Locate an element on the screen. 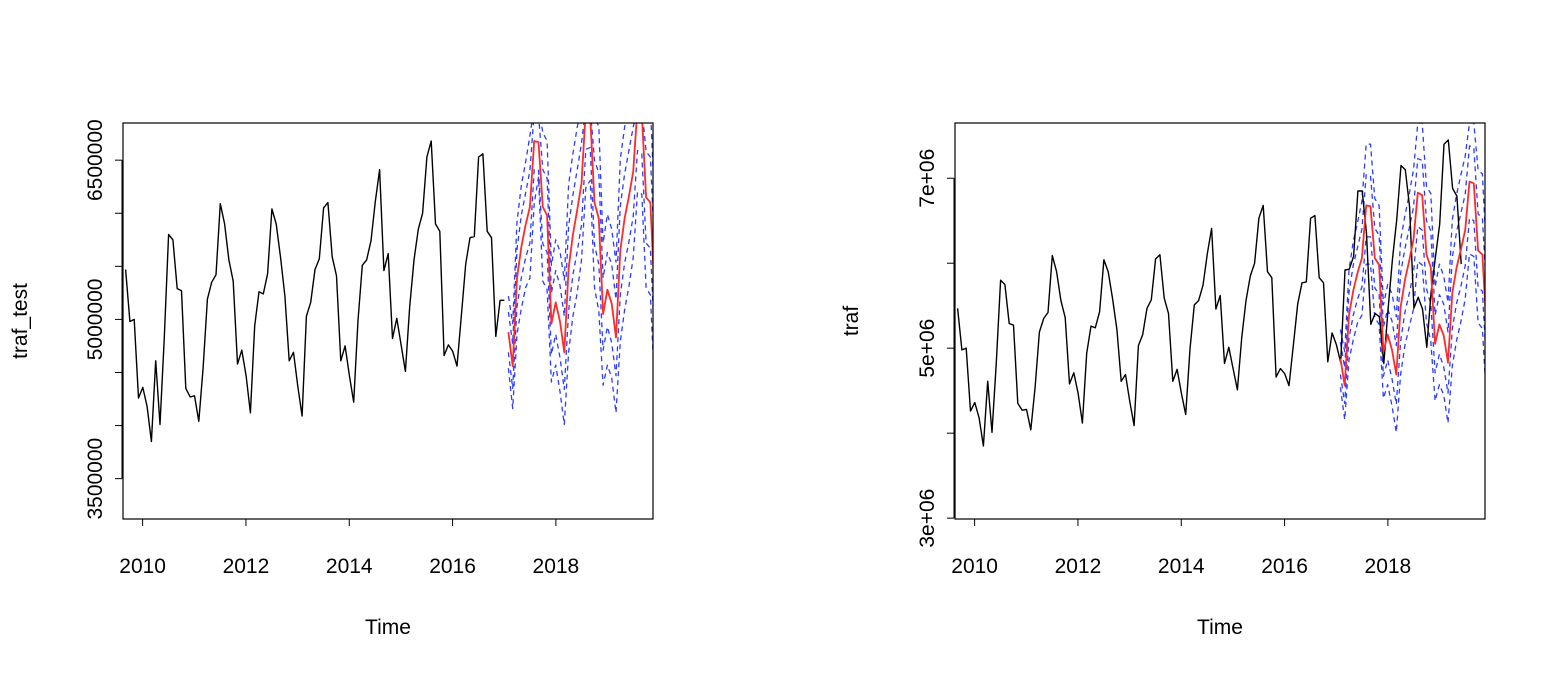 The image size is (1548, 673). right-y-axis-title: traf is located at coordinates (851, 321).